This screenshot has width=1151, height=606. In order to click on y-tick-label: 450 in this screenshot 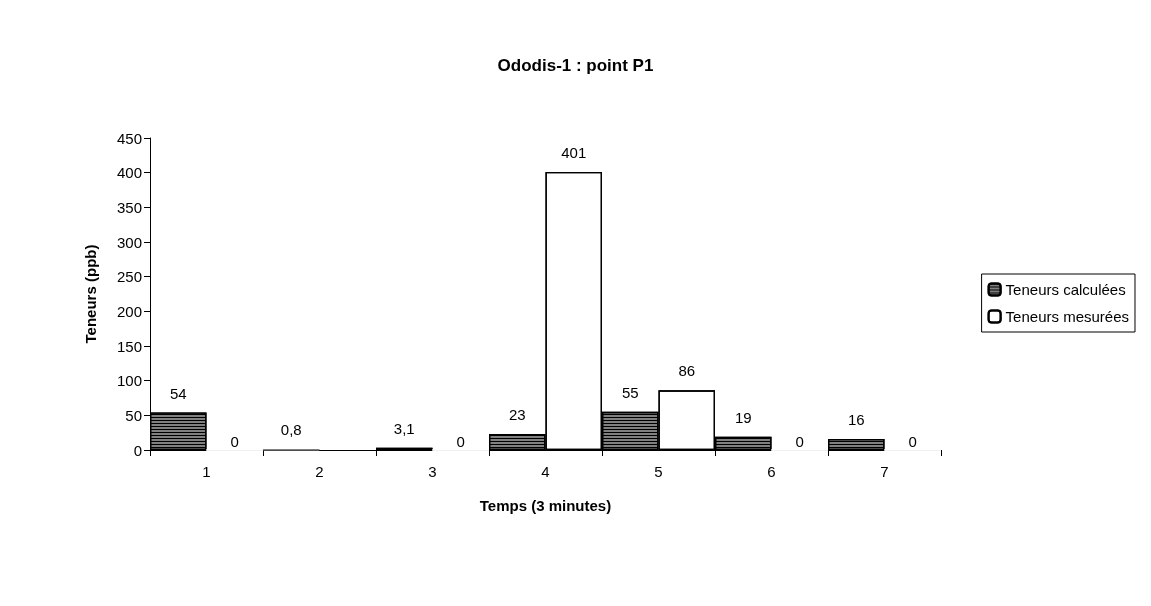, I will do `click(129, 138)`.